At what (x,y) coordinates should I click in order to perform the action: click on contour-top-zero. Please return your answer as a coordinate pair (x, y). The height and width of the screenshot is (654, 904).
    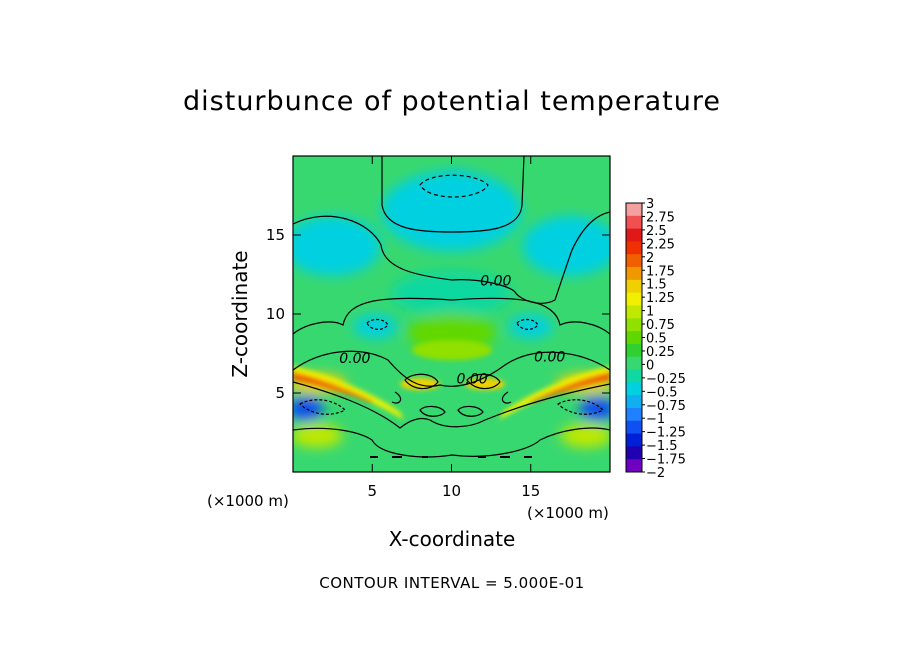
    Looking at the image, I should click on (453, 194).